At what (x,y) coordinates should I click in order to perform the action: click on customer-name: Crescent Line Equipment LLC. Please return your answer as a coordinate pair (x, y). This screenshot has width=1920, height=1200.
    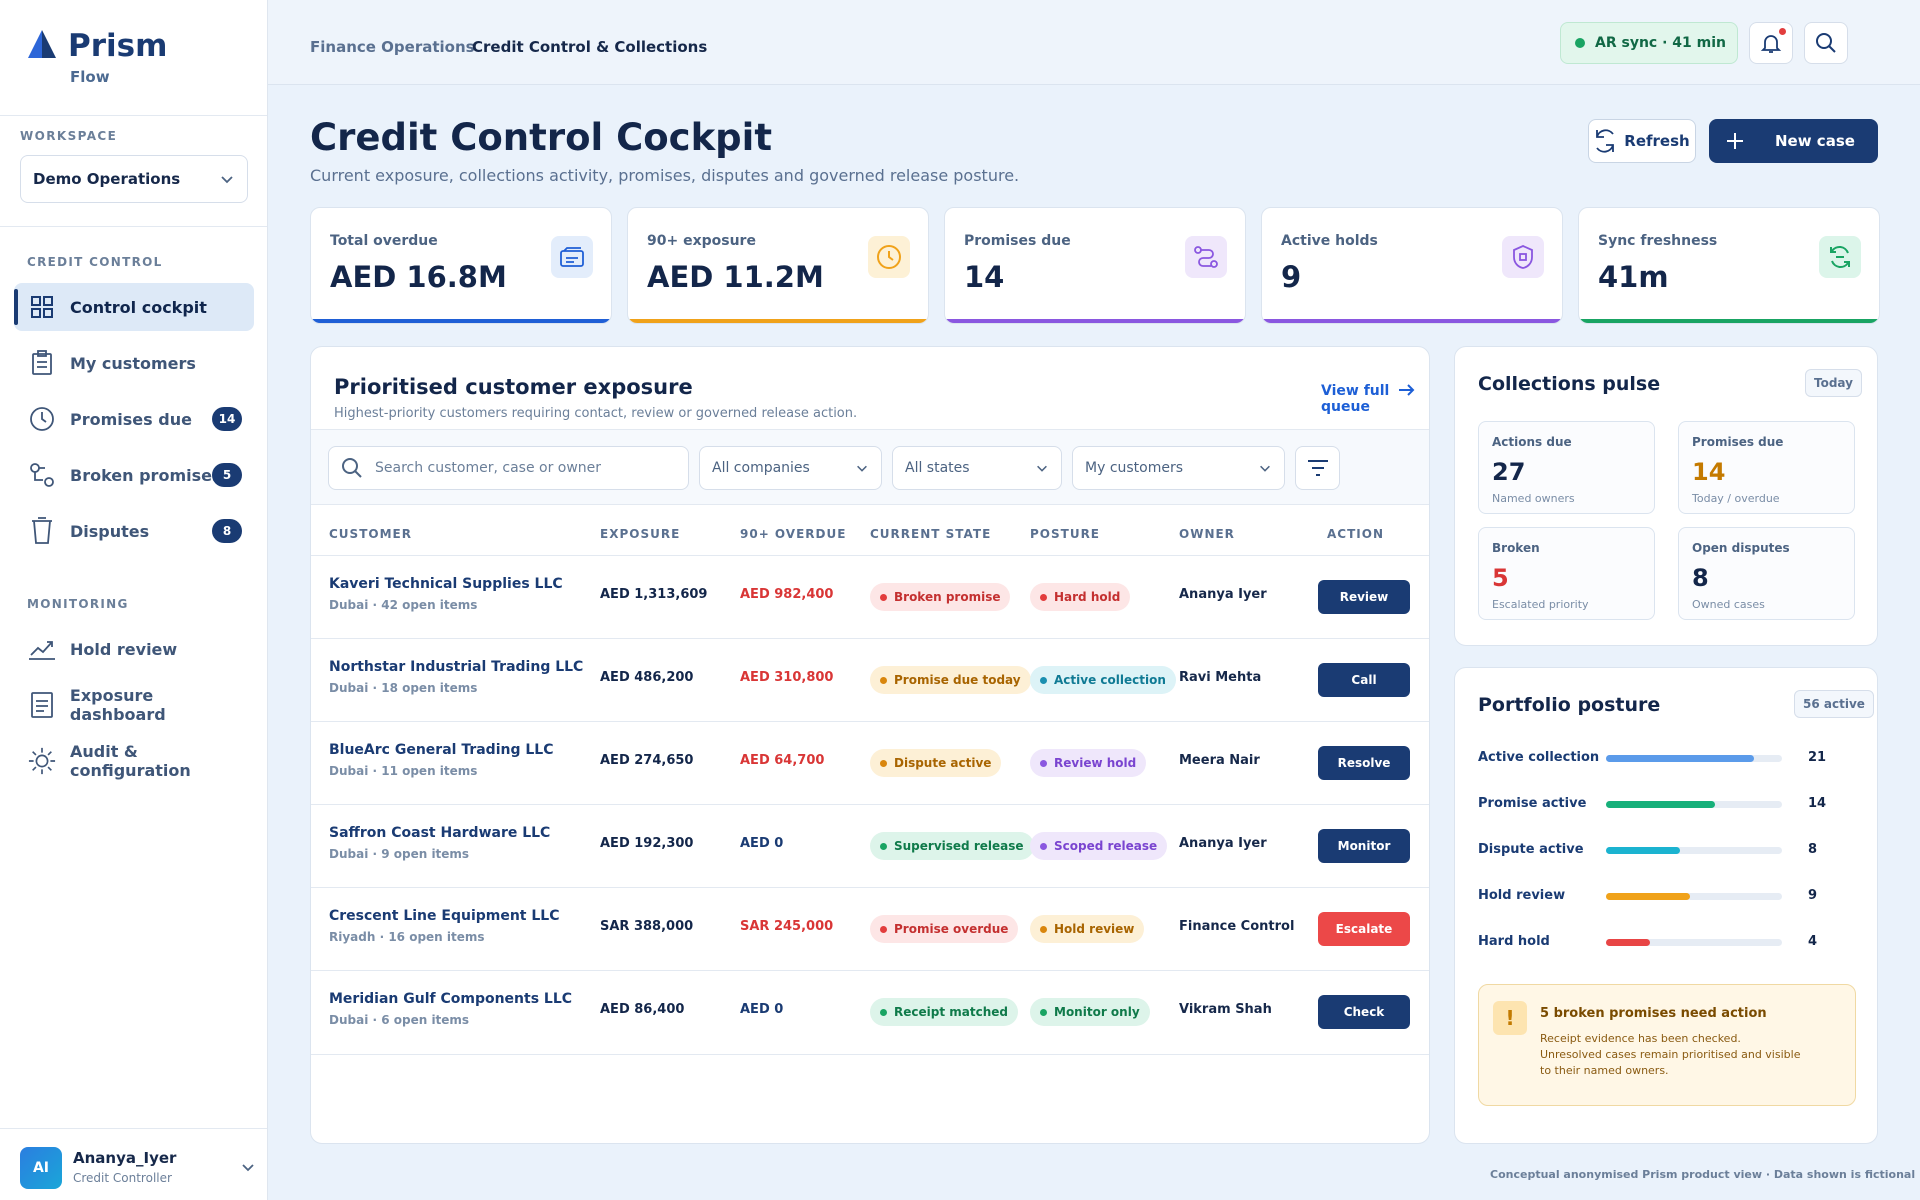
    Looking at the image, I should click on (444, 916).